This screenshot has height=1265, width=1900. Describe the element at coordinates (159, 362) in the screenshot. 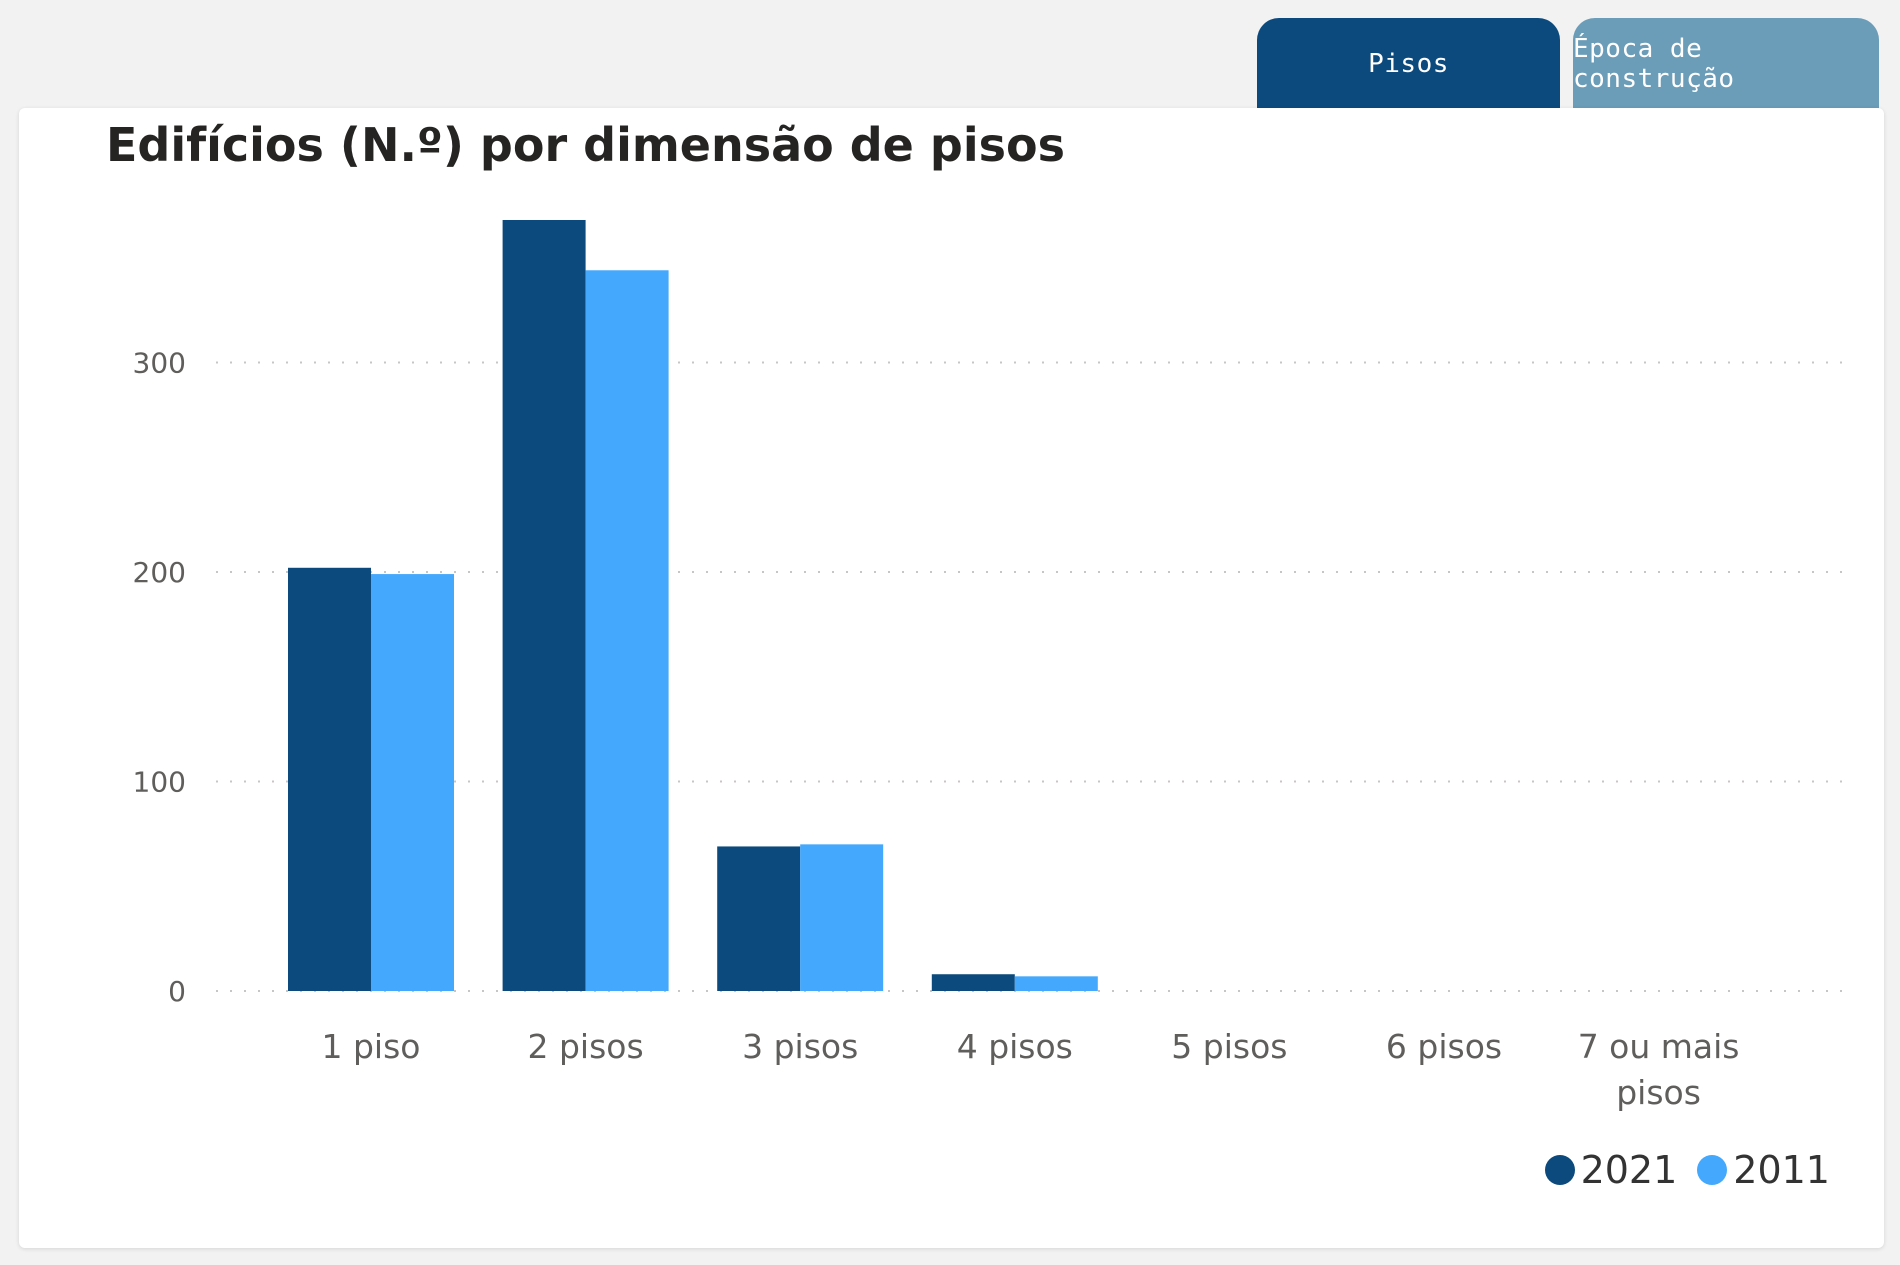

I see `y-tick-label: 300` at that location.